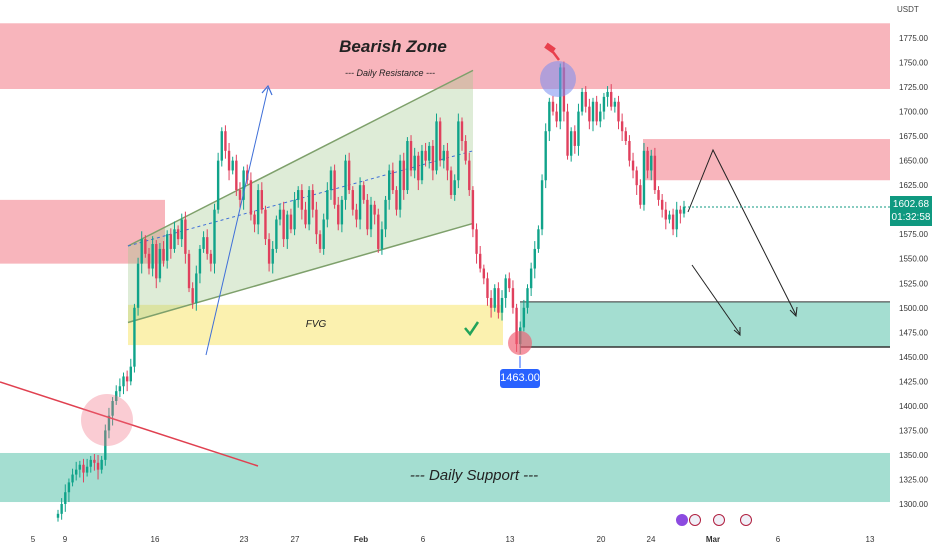  I want to click on time-tick-label: 6, so click(778, 539).